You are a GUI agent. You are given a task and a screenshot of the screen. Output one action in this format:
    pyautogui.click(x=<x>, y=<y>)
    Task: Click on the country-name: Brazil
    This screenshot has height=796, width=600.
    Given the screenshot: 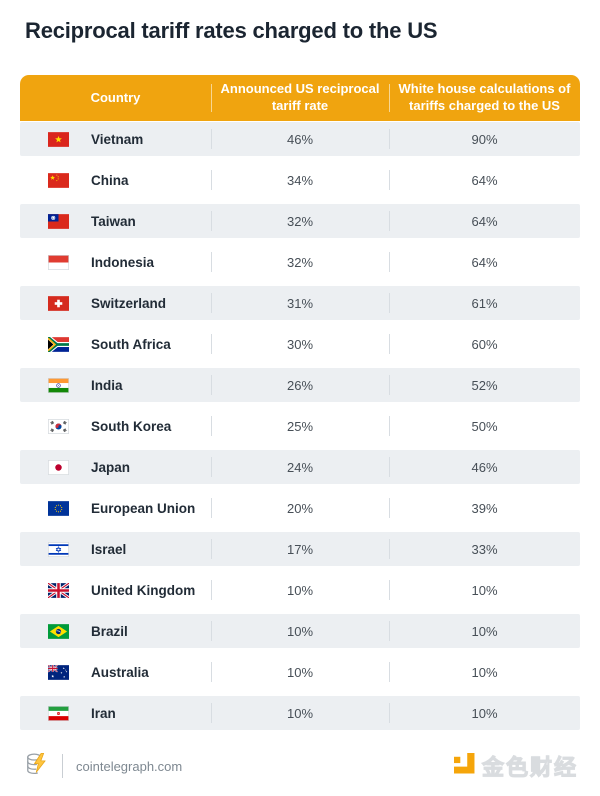 What is the action you would take?
    pyautogui.click(x=109, y=631)
    